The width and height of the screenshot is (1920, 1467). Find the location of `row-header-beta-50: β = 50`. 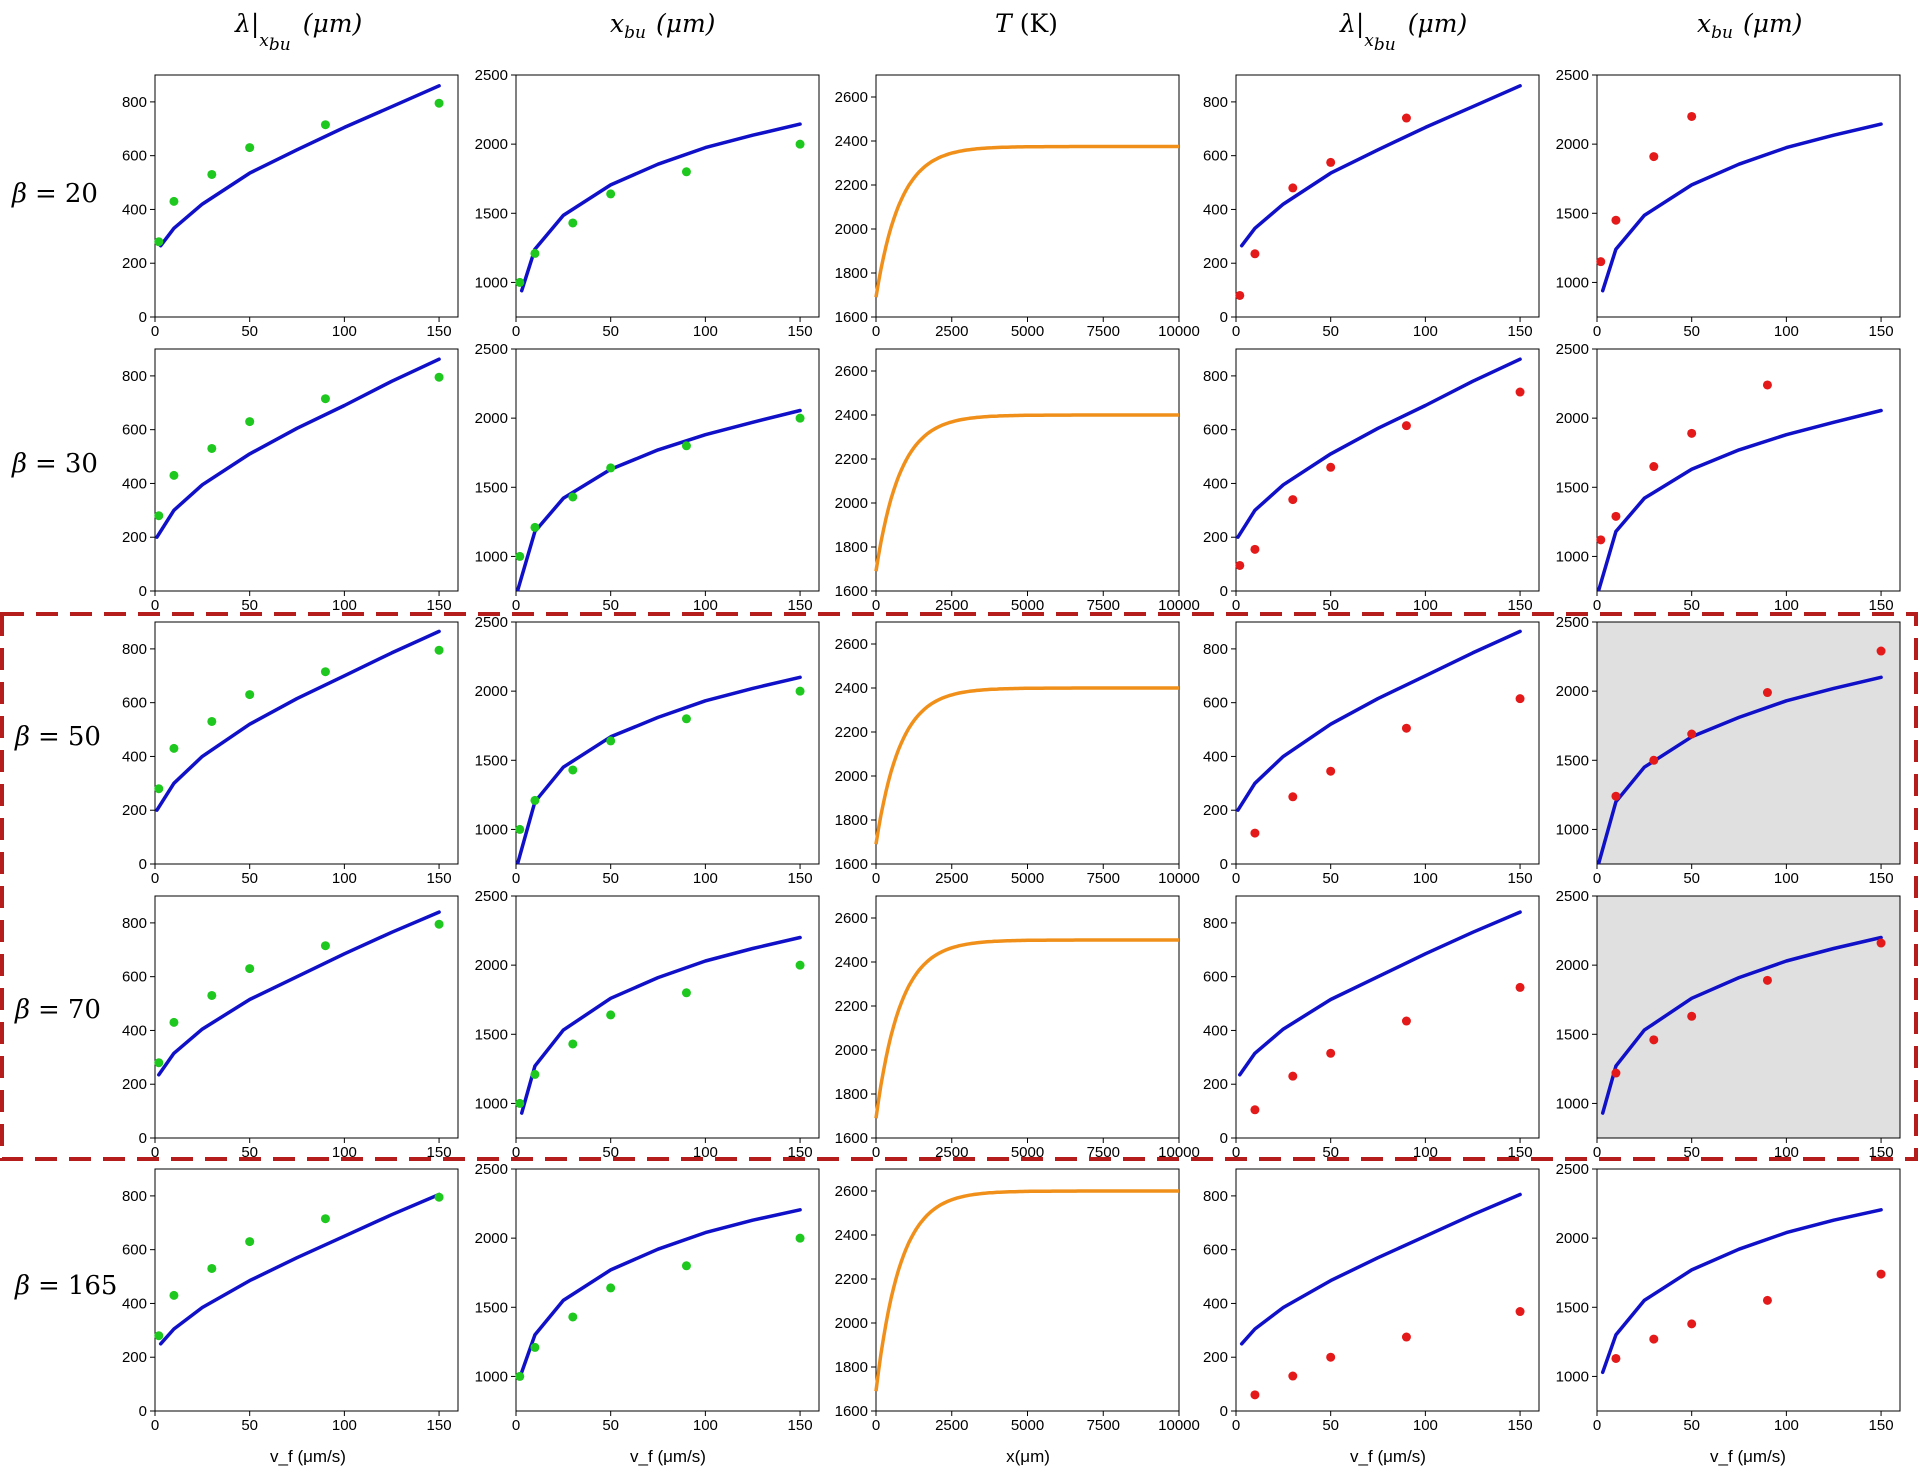

row-header-beta-50: β = 50 is located at coordinates (57, 737).